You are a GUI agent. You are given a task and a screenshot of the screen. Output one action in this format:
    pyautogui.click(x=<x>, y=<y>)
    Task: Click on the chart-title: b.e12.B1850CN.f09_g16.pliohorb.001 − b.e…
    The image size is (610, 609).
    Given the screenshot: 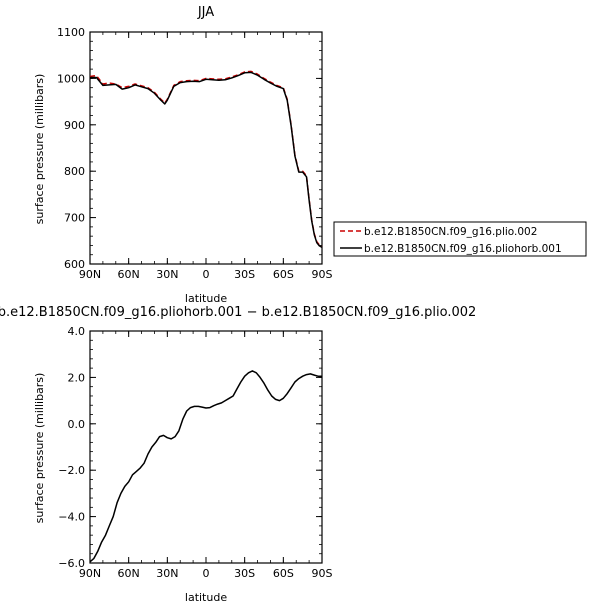 What is the action you would take?
    pyautogui.click(x=238, y=312)
    